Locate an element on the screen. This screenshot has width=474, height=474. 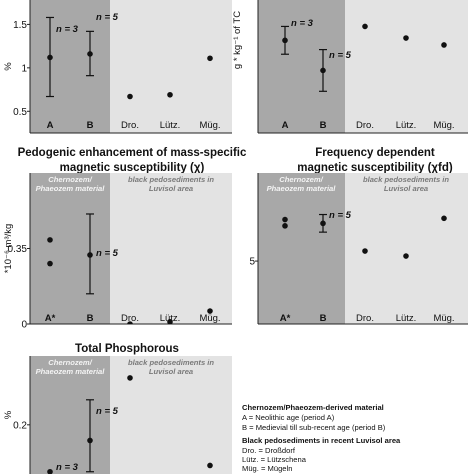
panel-toc-percent: 0.5 1 1.5% A B Dro. Lütz. Müg. n = 3 n = 5 is located at coordinates (117, 67).